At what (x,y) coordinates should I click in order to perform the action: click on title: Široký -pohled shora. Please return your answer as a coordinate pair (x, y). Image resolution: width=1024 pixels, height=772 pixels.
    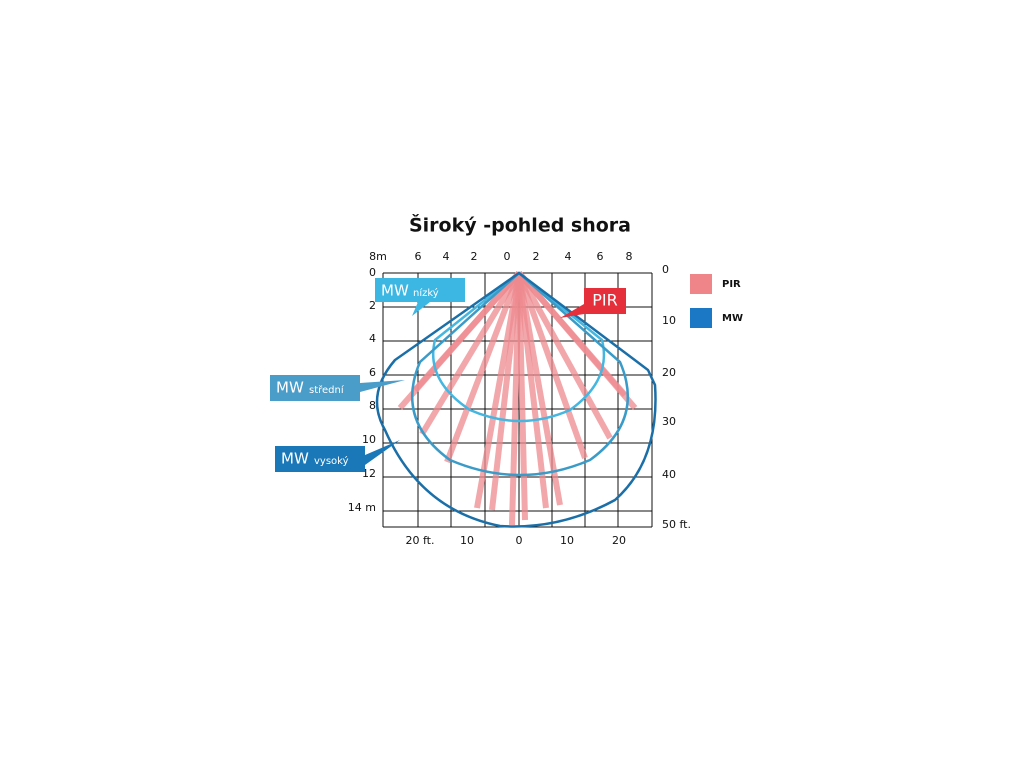
    Looking at the image, I should click on (520, 225).